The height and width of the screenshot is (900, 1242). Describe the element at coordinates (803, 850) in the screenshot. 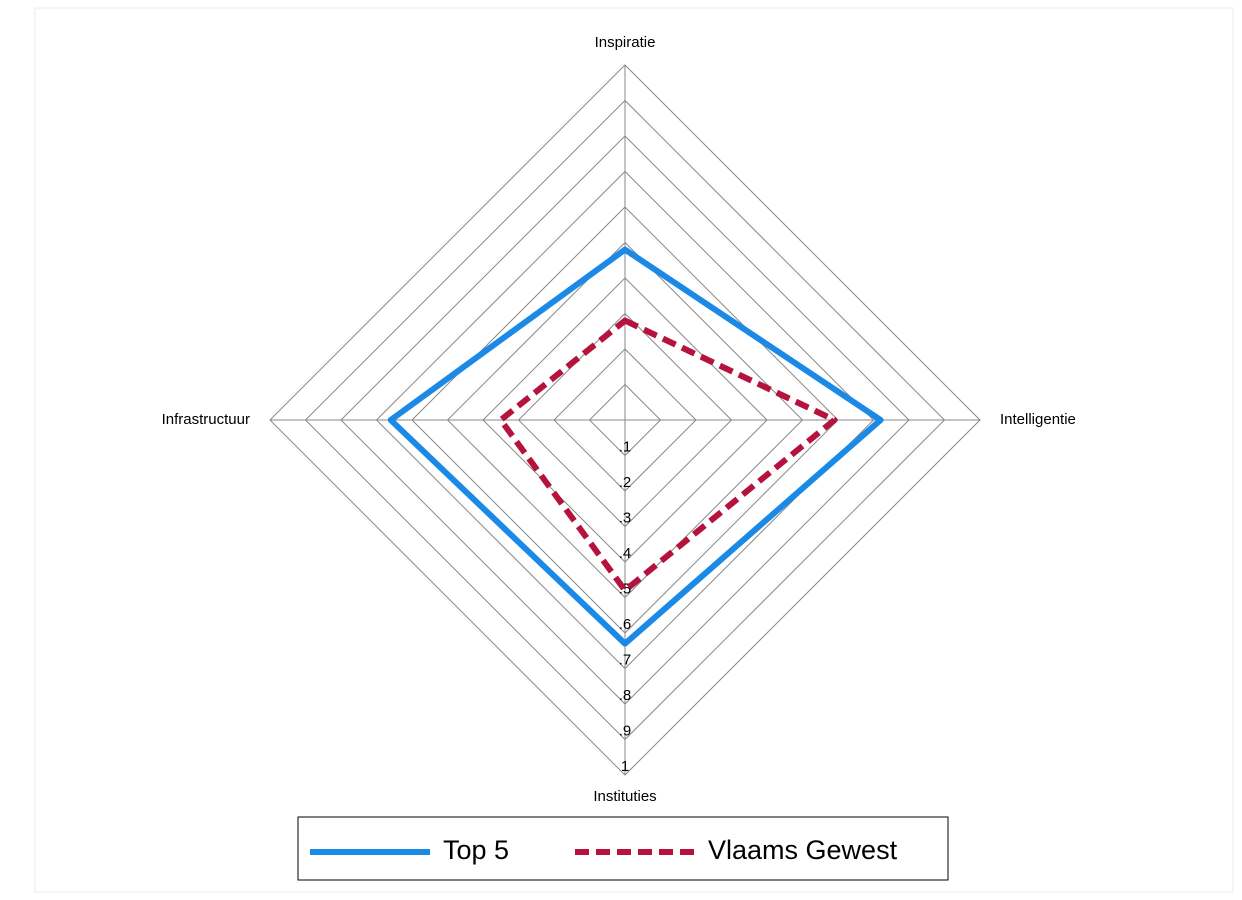

I see `legend-label: Vlaams Gewest` at that location.